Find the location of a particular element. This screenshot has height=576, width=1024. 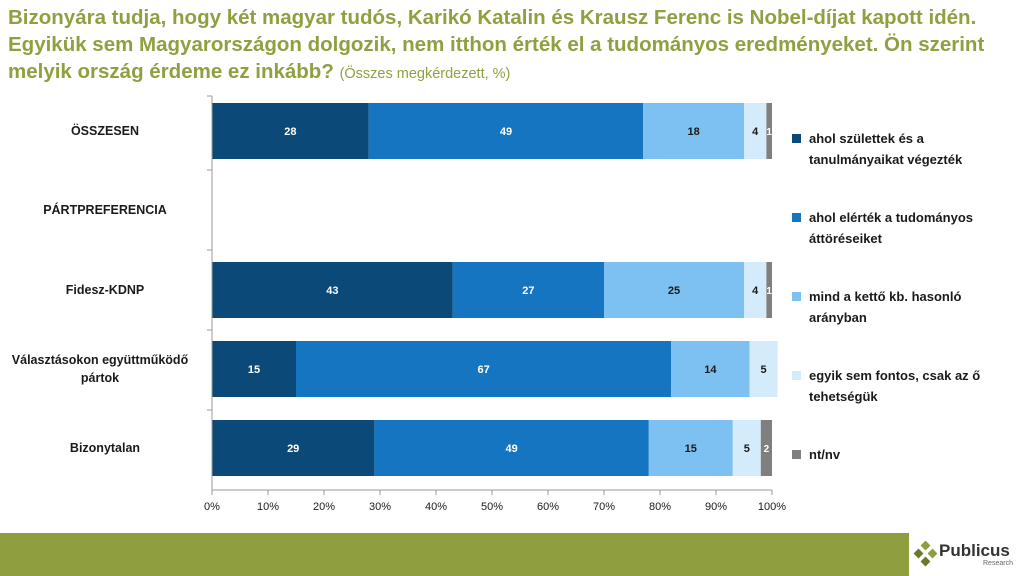

legend-label: nt/nv is located at coordinates (825, 454).